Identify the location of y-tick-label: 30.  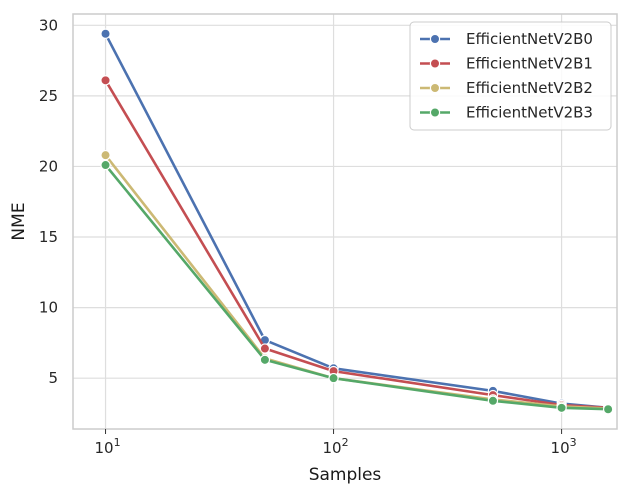
(48, 25).